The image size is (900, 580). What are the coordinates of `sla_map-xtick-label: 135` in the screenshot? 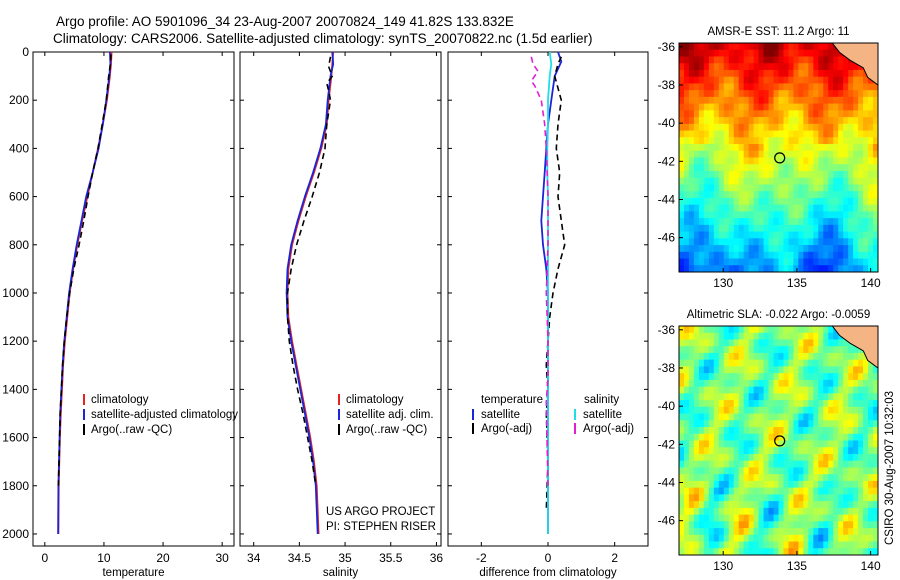 It's located at (797, 566).